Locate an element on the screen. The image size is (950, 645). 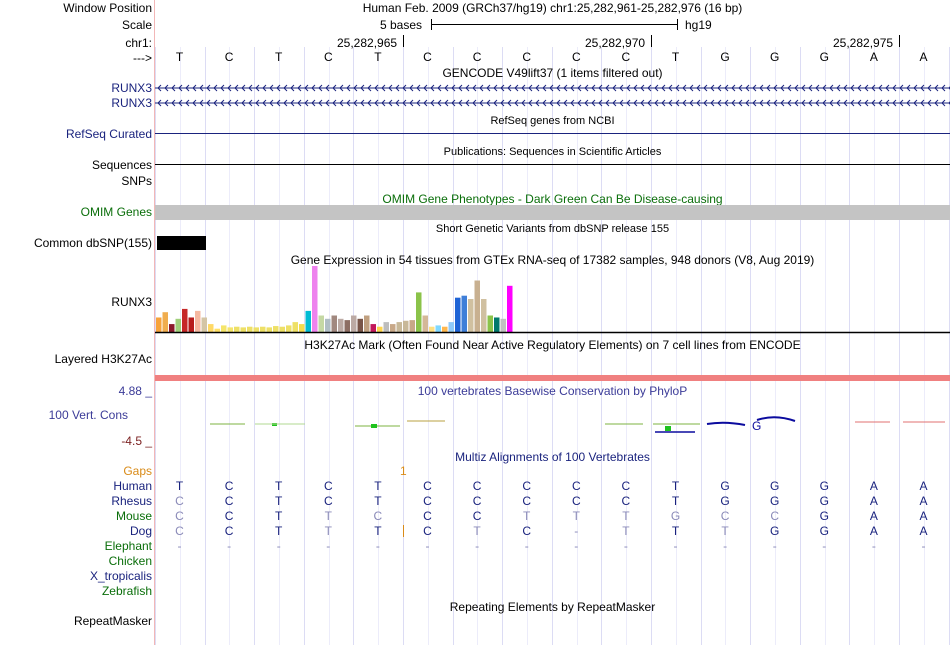
multiz-track-title: Multiz Alignments of 100 Vertebrates is located at coordinates (552, 457).